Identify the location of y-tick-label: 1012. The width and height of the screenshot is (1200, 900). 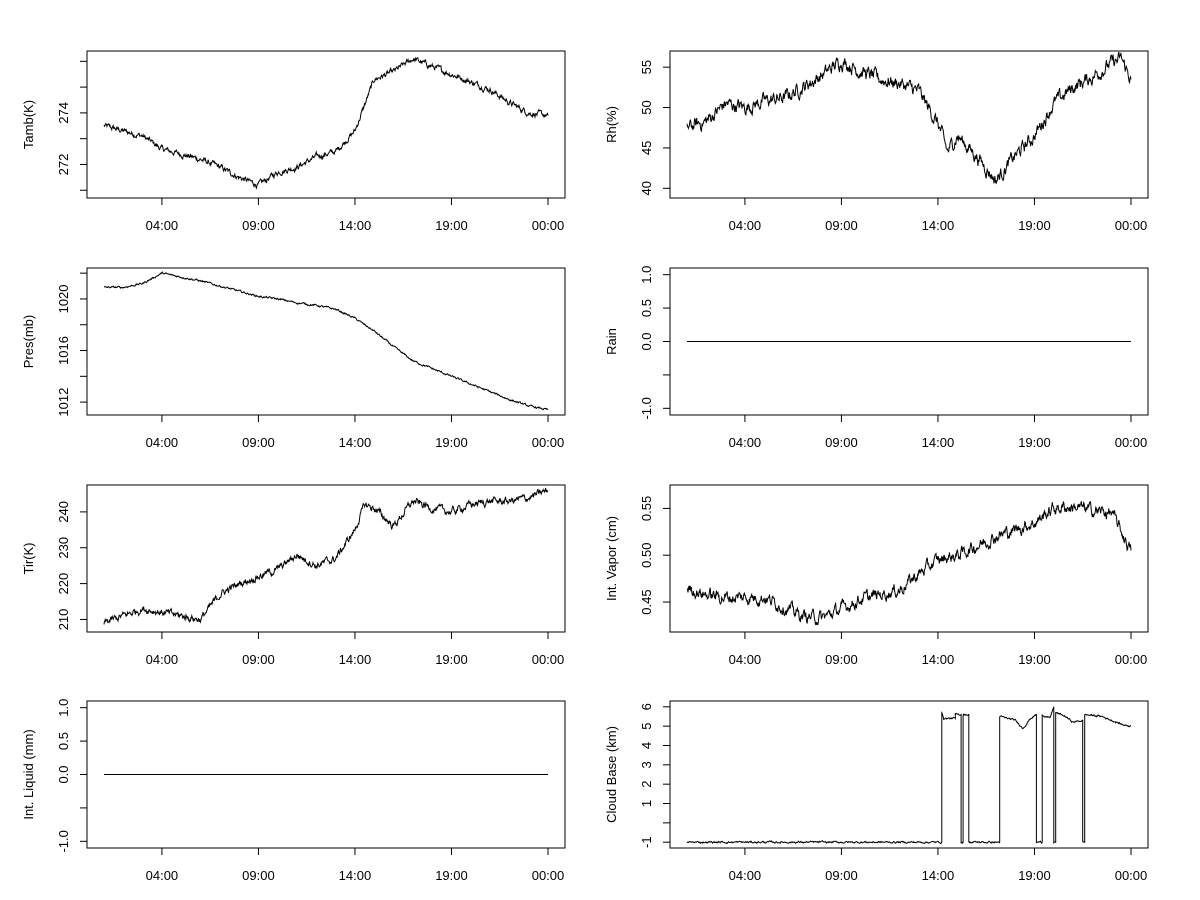
(63, 402).